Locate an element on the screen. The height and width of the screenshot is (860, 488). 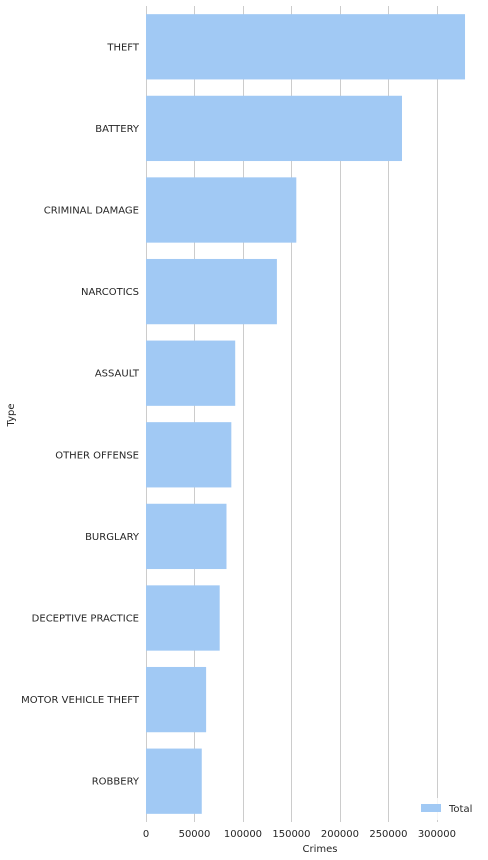
legend: Total is located at coordinates (445, 809).